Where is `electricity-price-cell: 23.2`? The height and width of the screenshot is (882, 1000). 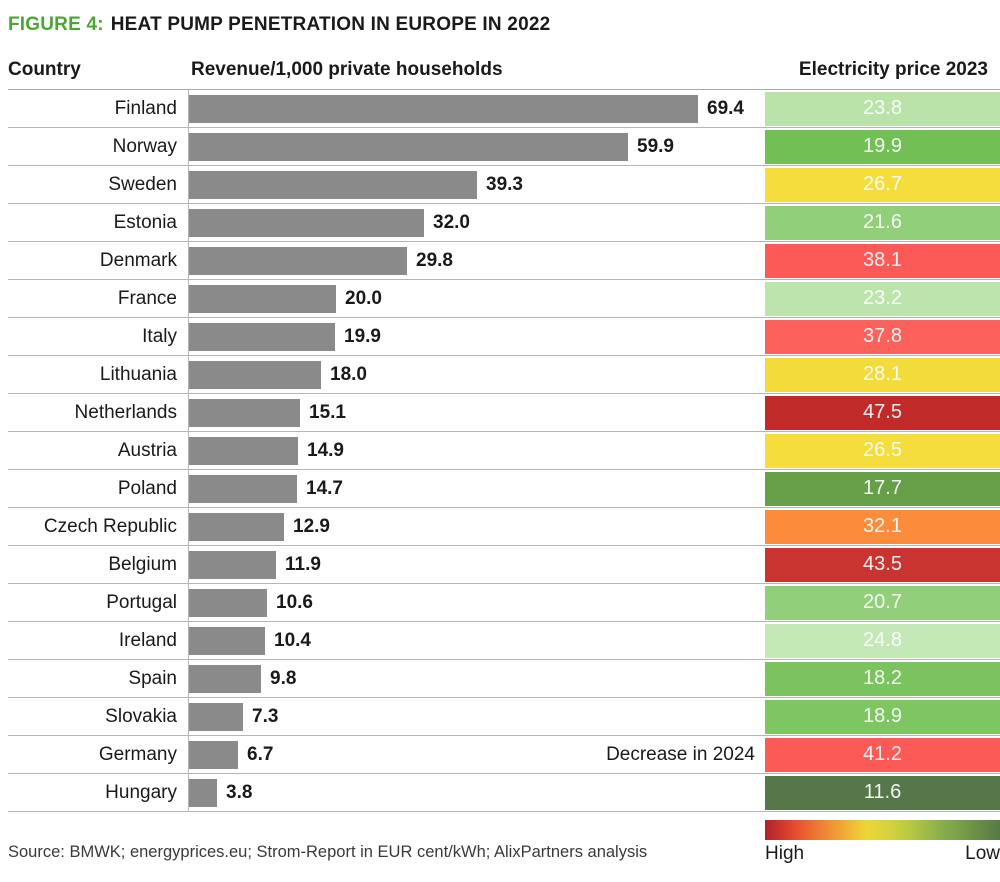 electricity-price-cell: 23.2 is located at coordinates (882, 298).